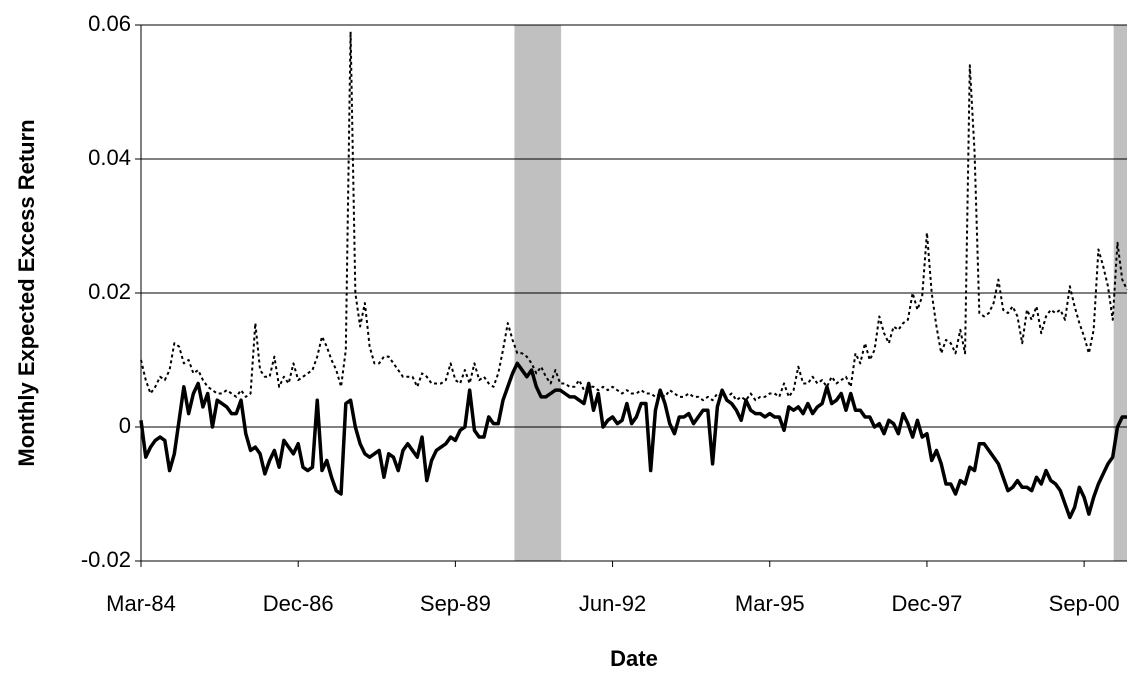 This screenshot has height=675, width=1146. I want to click on y-tick-label: 0.02, so click(109, 291).